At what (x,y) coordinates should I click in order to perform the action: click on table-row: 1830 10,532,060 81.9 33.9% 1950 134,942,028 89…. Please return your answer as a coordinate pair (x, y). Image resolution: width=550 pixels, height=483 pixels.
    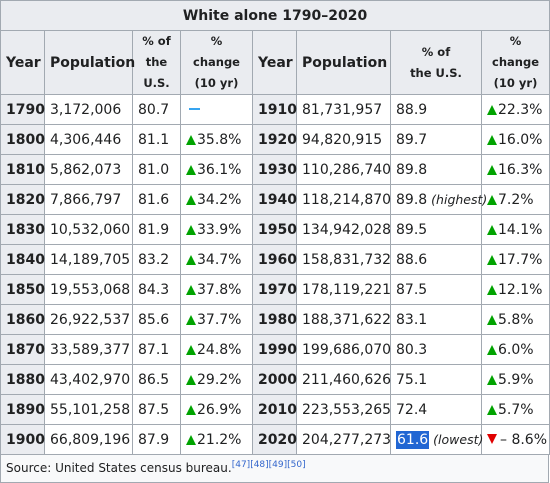
    Looking at the image, I should click on (275, 229).